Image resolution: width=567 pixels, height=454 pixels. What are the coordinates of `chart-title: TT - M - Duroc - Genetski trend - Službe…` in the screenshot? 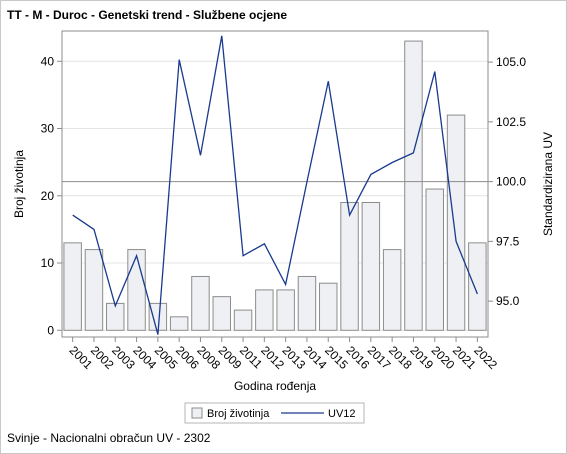 It's located at (147, 15).